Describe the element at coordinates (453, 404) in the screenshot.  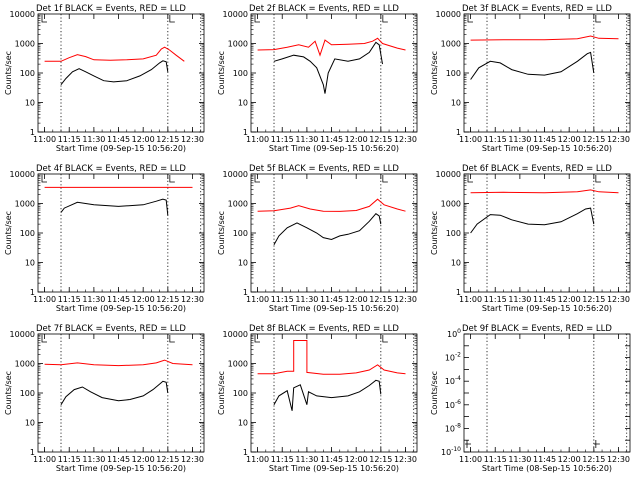
I see `y-tick-label: 10⁻⁶` at that location.